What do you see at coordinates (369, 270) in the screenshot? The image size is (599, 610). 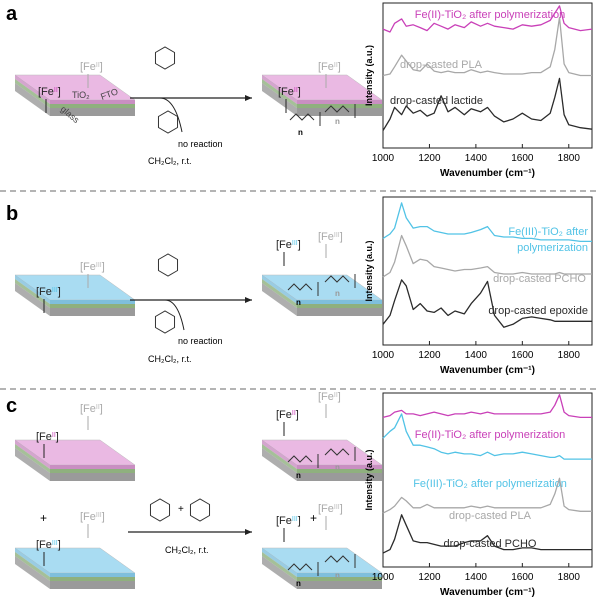 I see `y-axis-label: Intensity (a.u.)` at bounding box center [369, 270].